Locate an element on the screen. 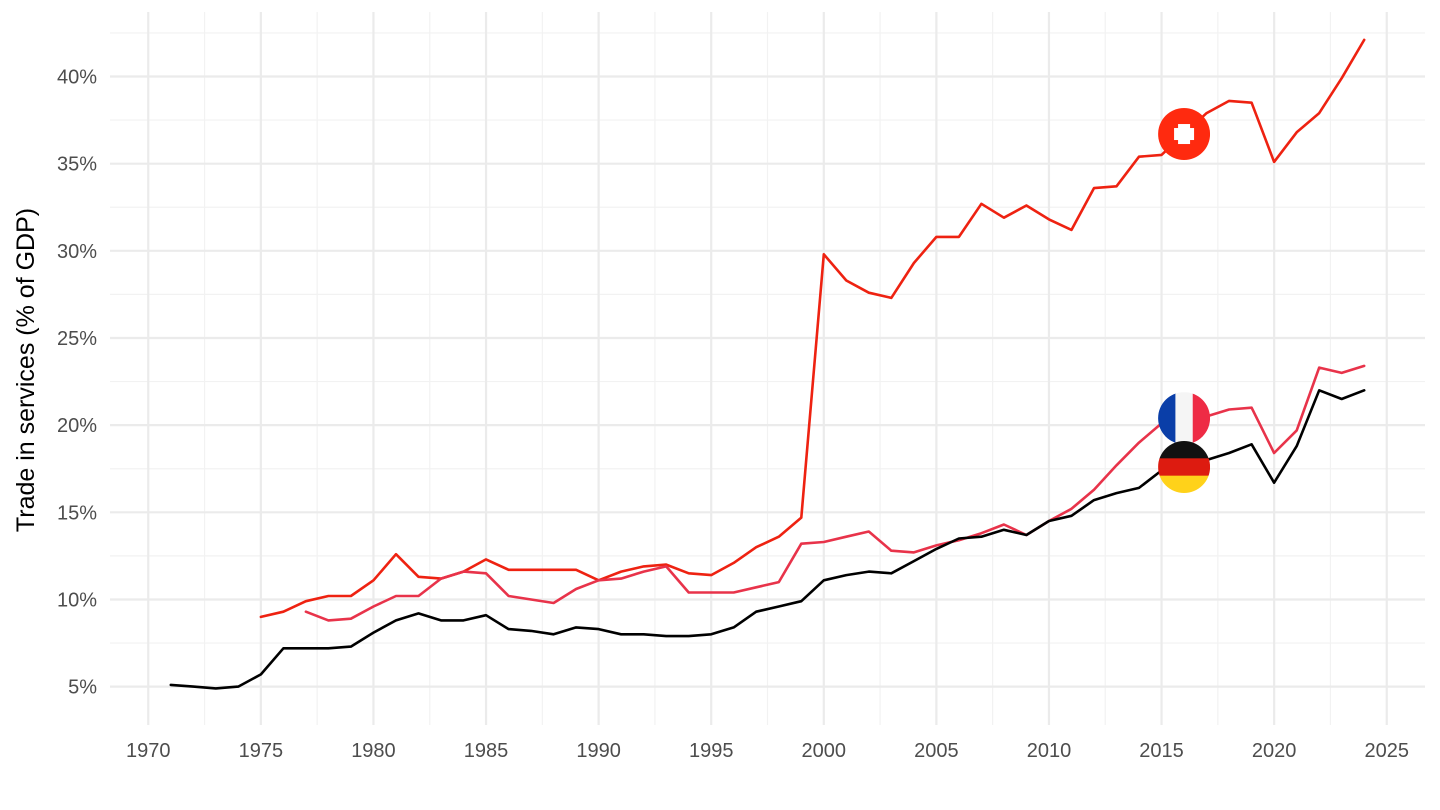 The width and height of the screenshot is (1440, 810). y-tick-label: 25% is located at coordinates (77, 339).